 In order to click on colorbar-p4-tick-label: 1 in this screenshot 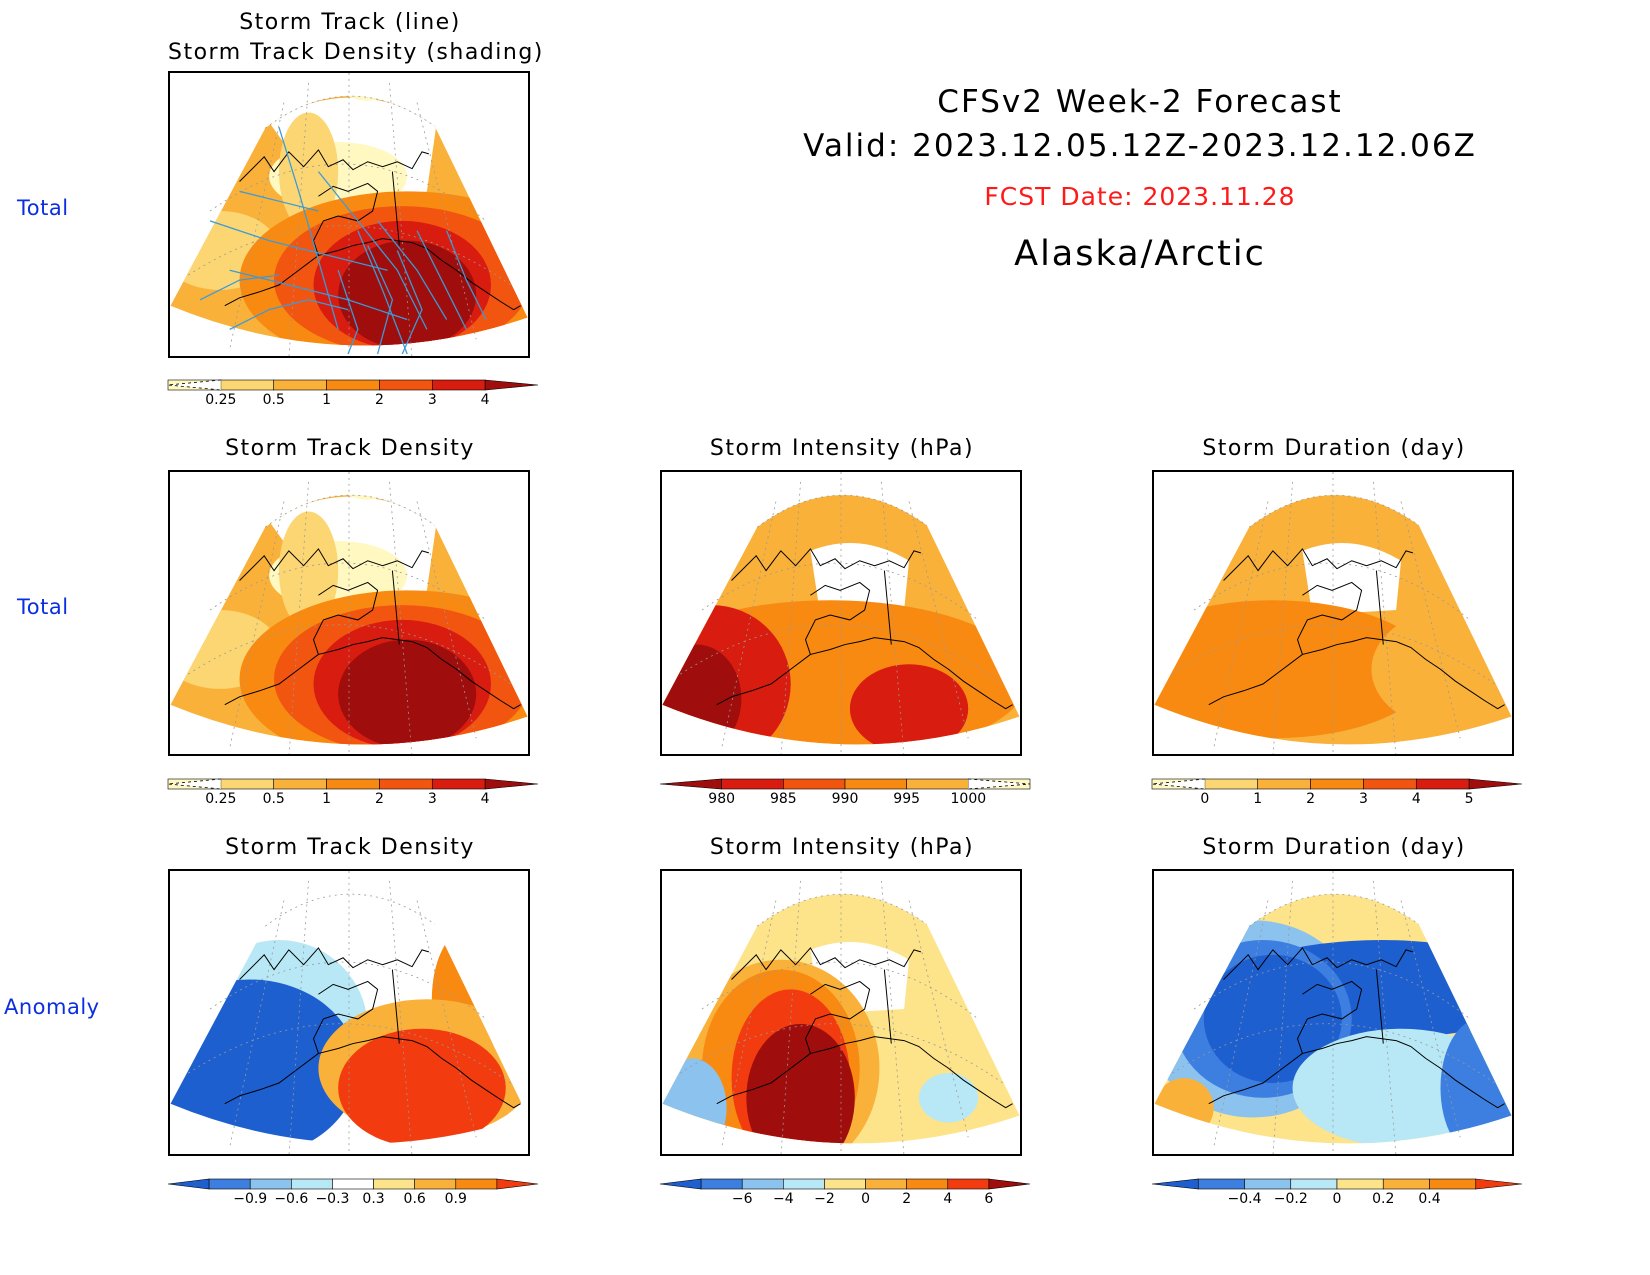, I will do `click(1257, 798)`.